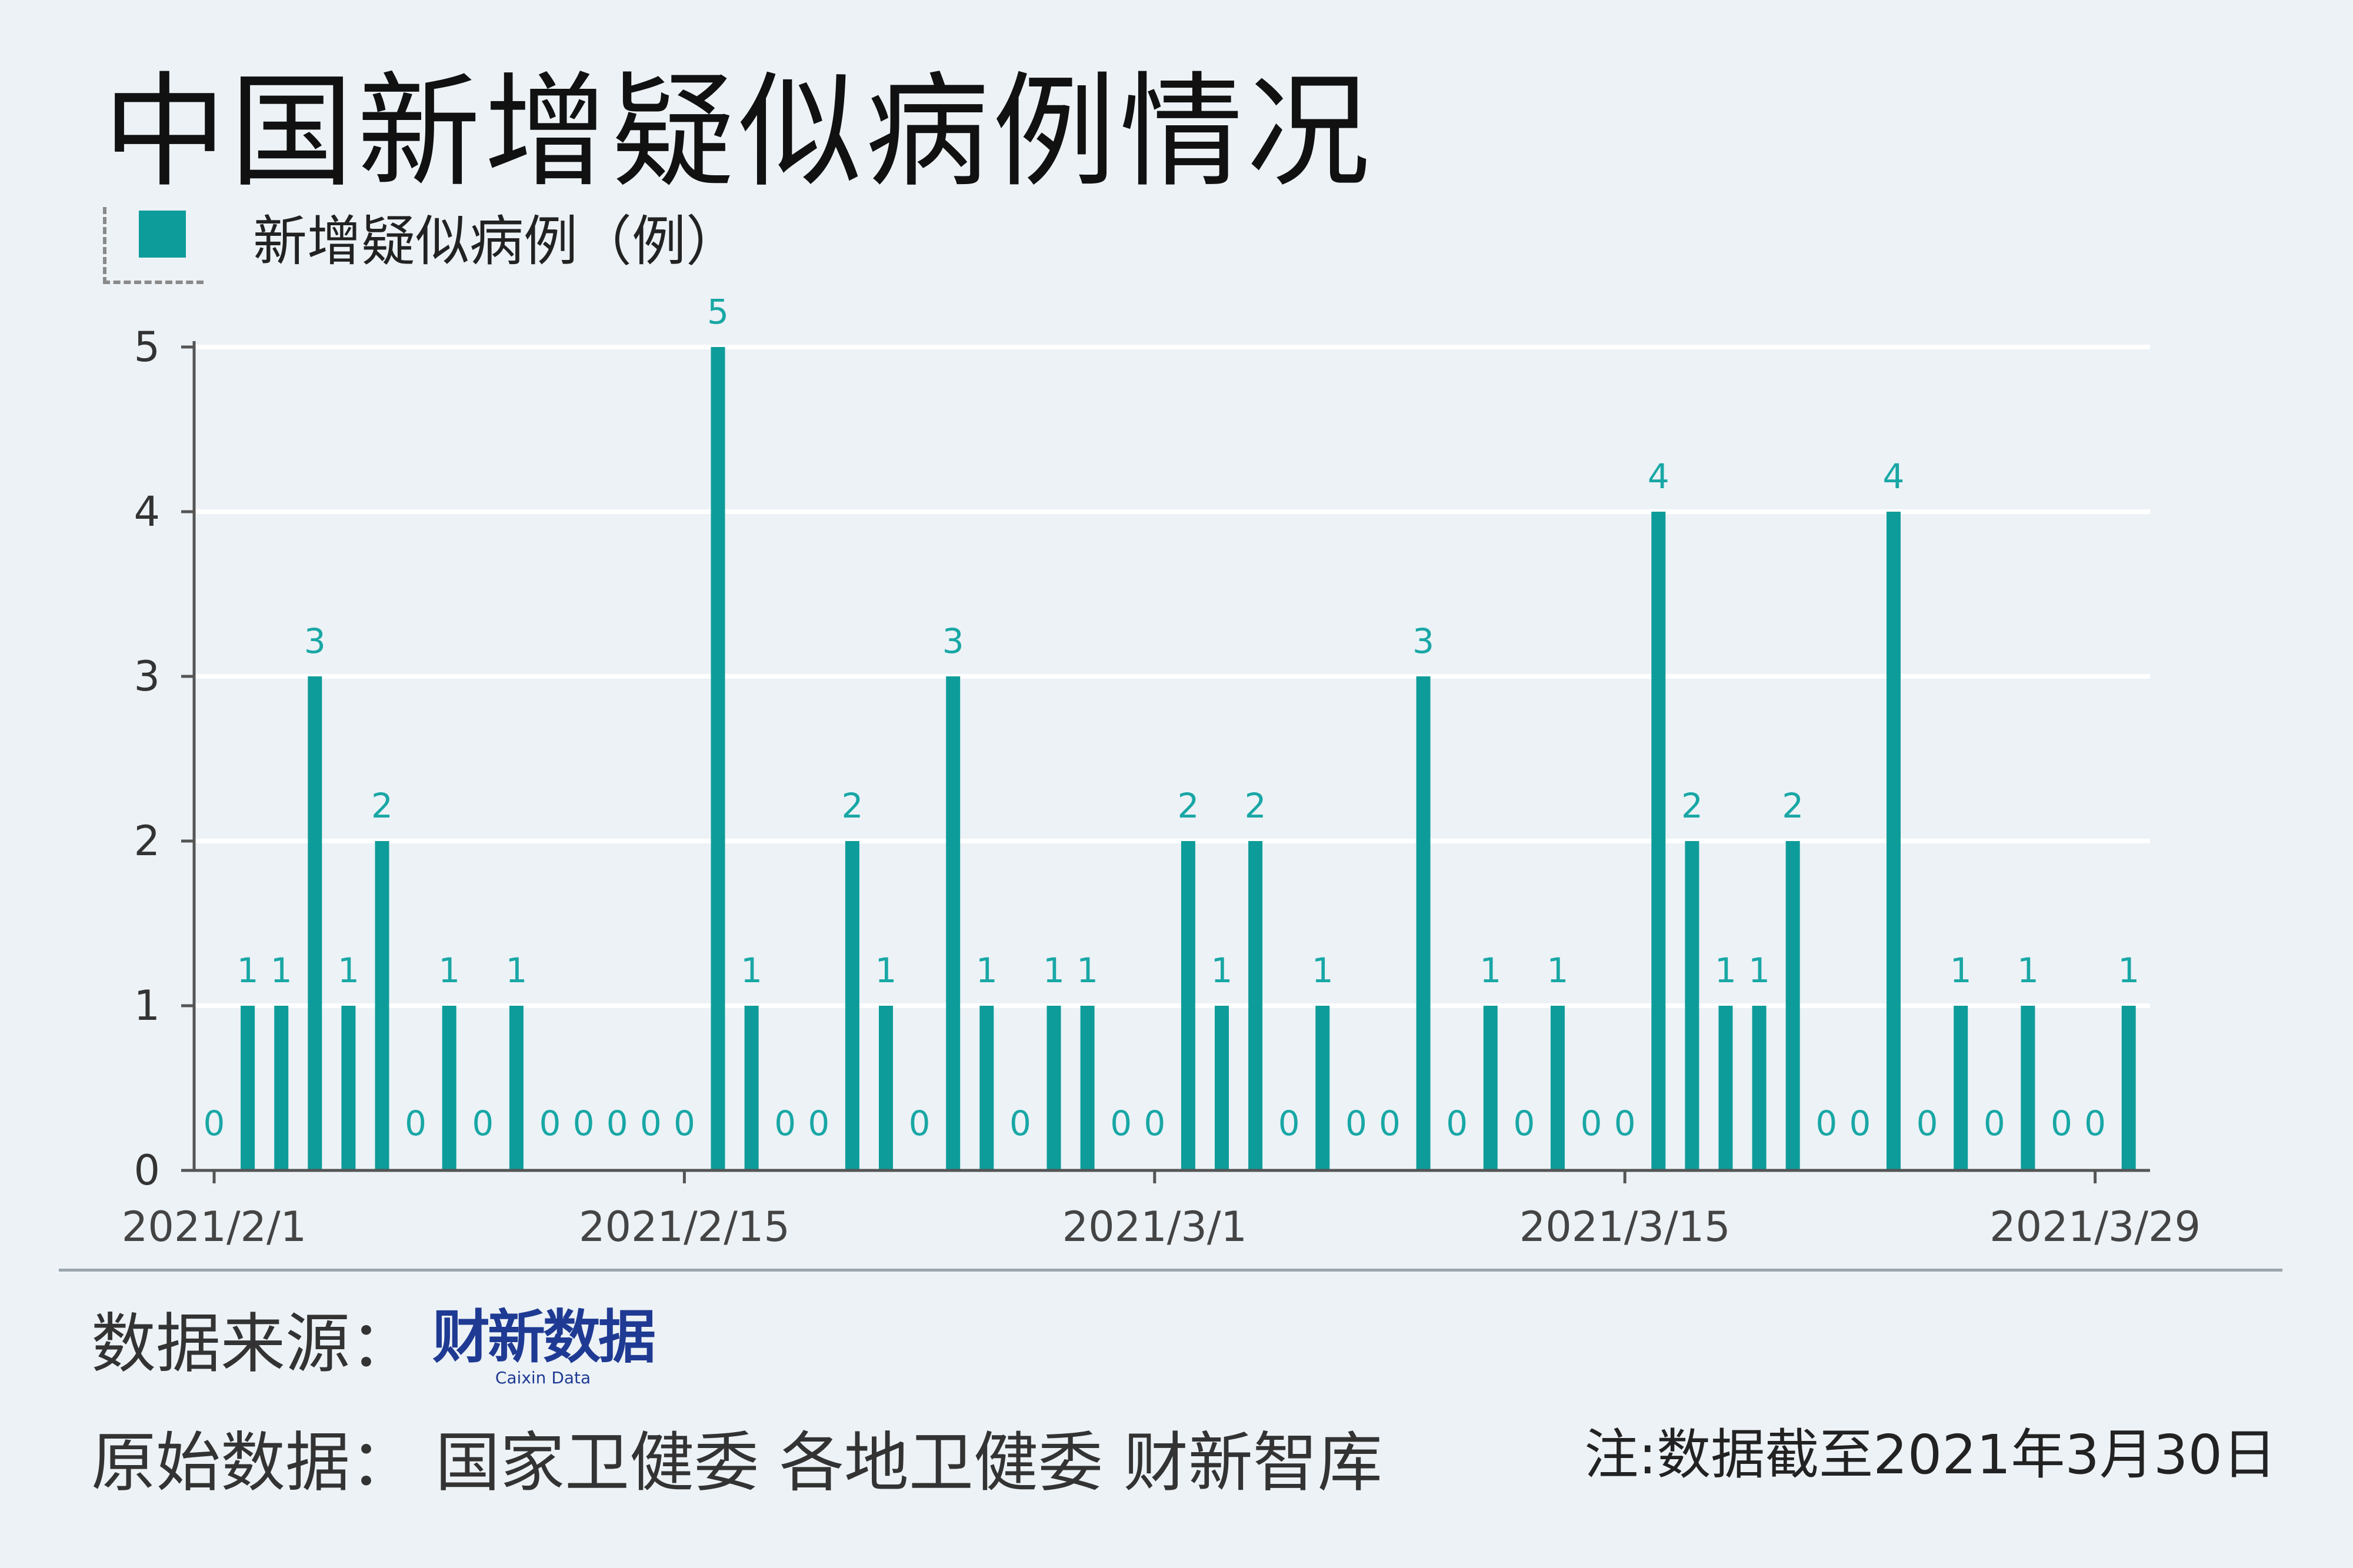 Image resolution: width=2353 pixels, height=1568 pixels. What do you see at coordinates (147, 1170) in the screenshot?
I see `y-tick-label: 0` at bounding box center [147, 1170].